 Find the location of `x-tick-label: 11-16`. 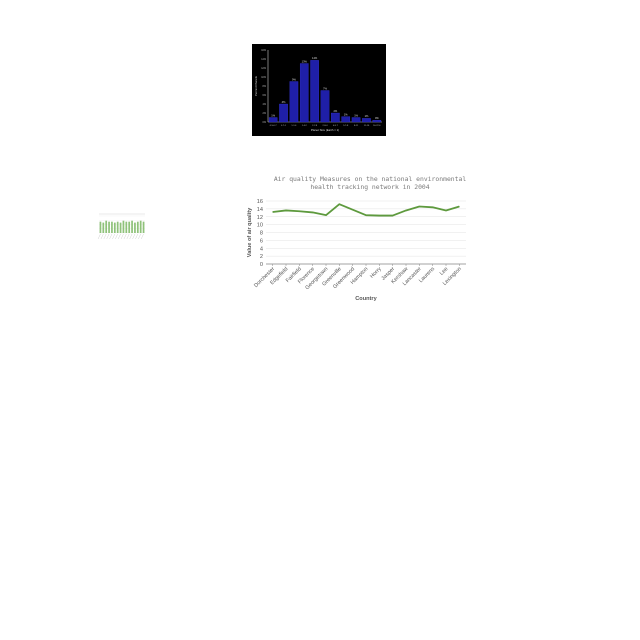

x-tick-label: 11-16 is located at coordinates (367, 126).